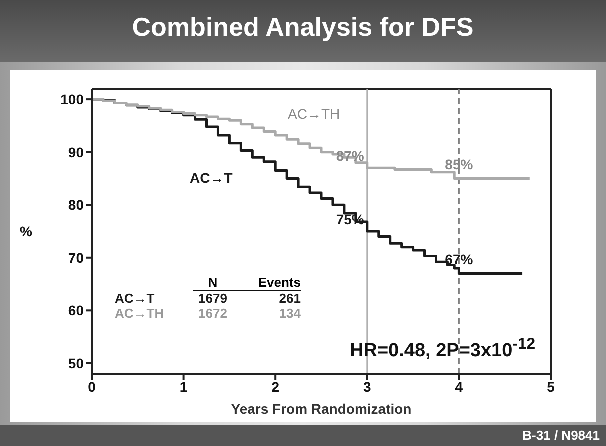 The height and width of the screenshot is (446, 606). I want to click on x-tick-label: 1, so click(184, 386).